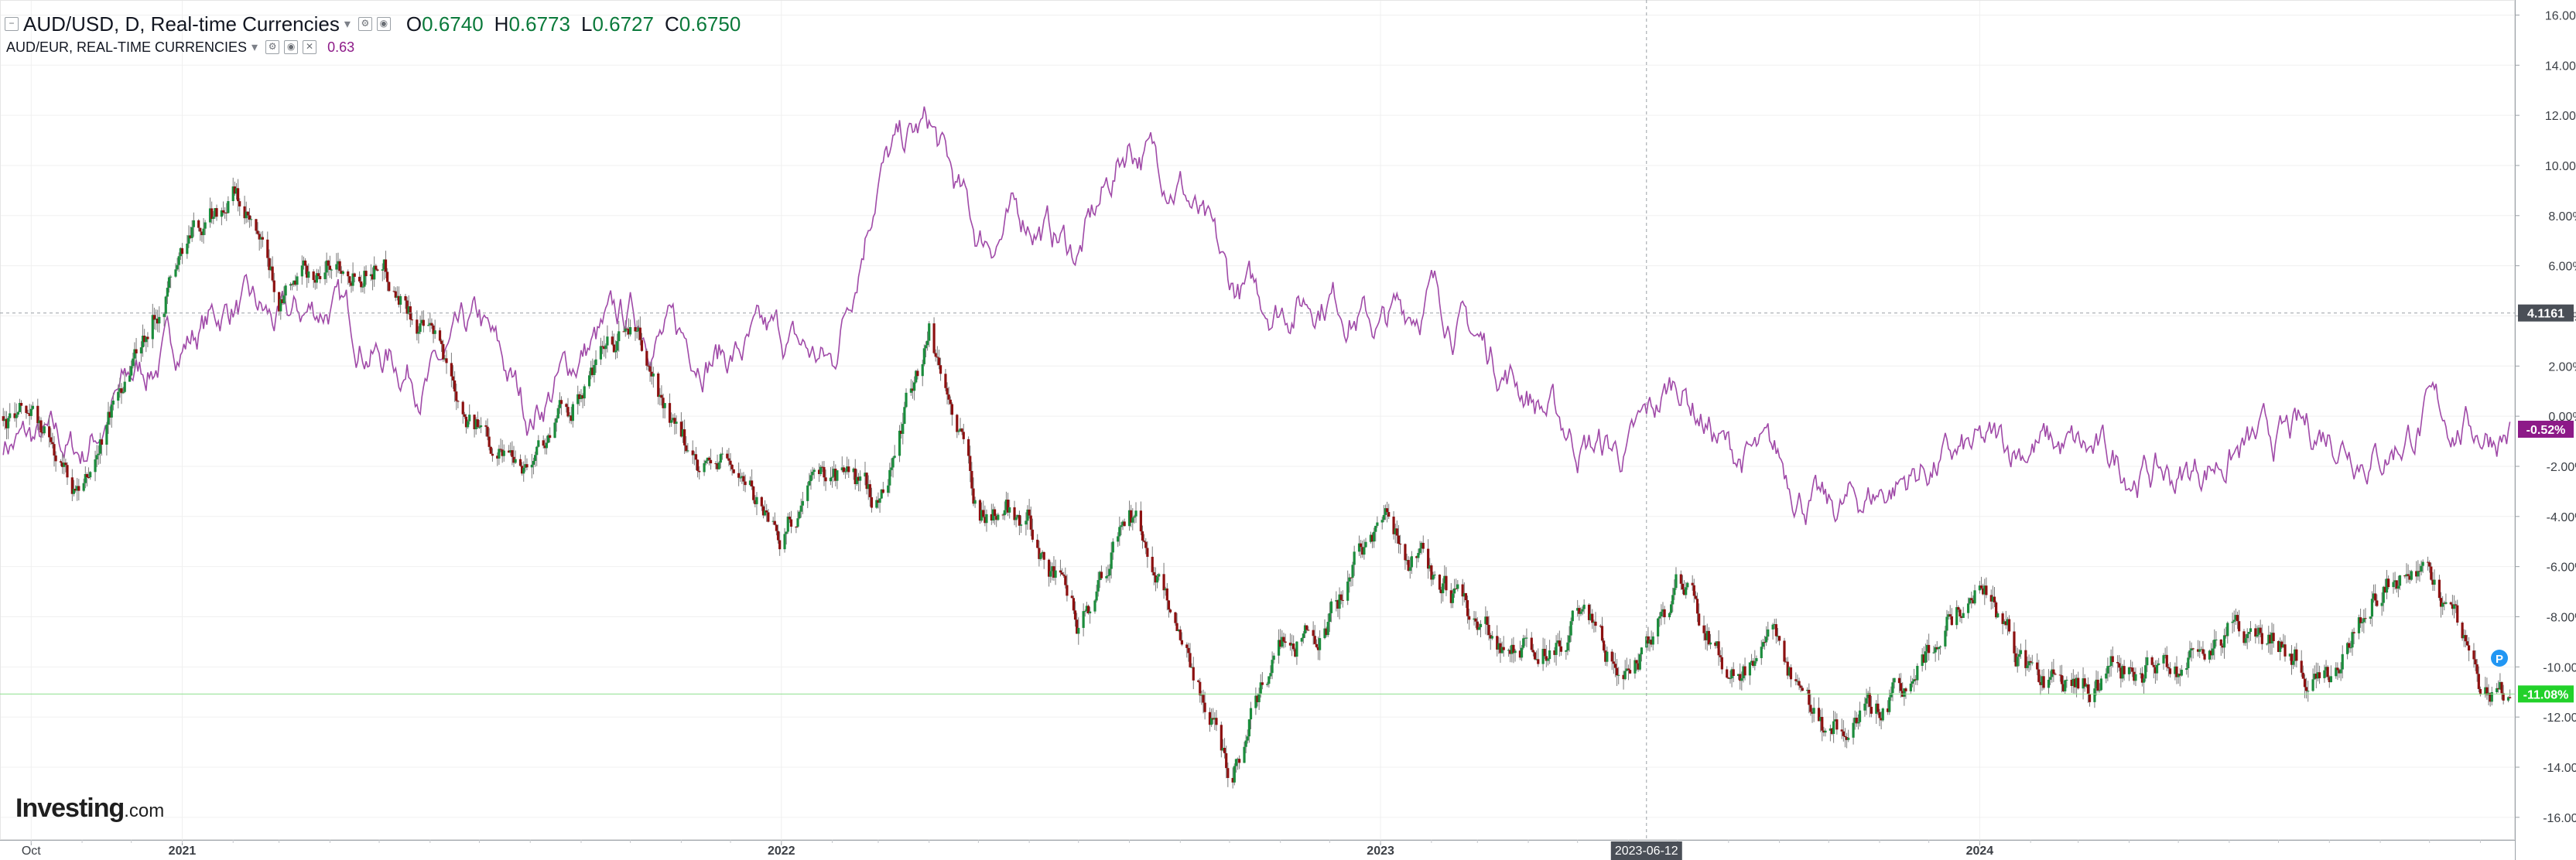 The image size is (2576, 860). I want to click on close-icon: ✕, so click(310, 47).